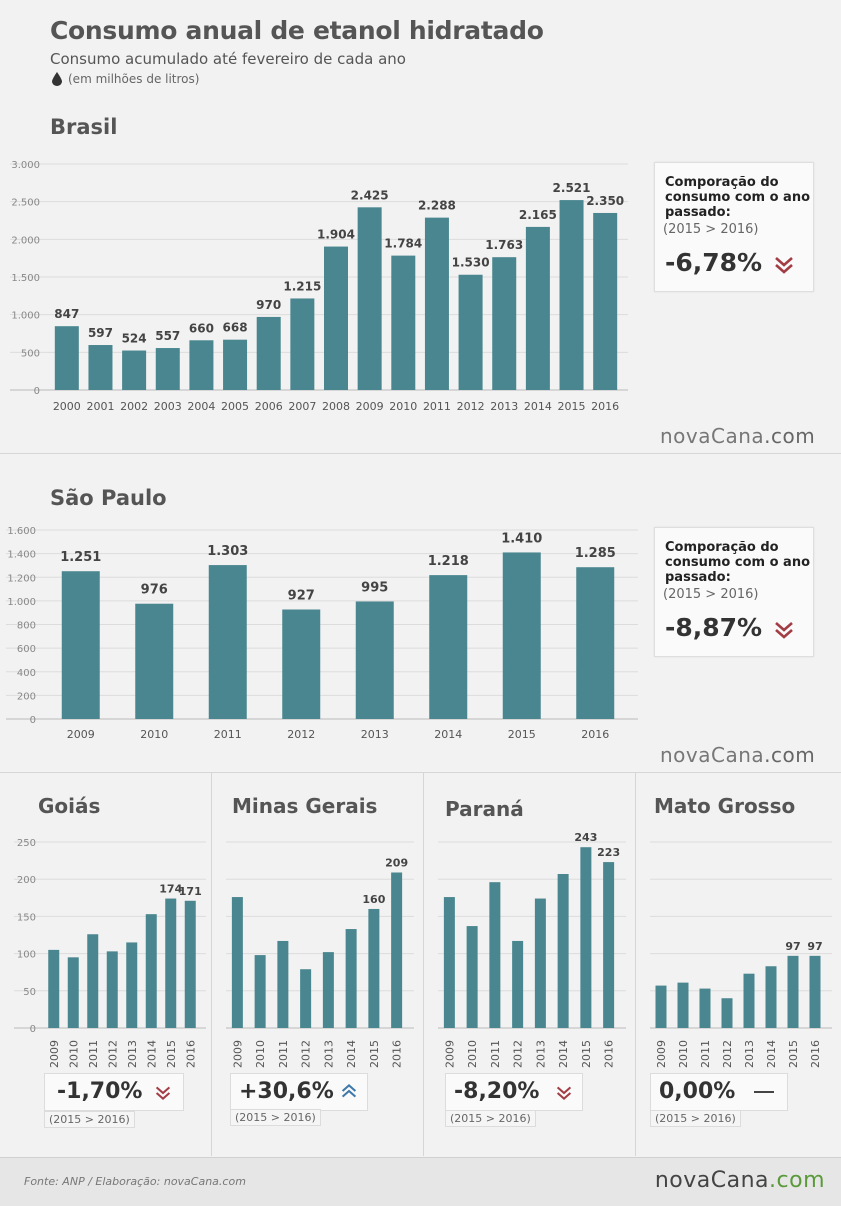  I want to click on data-label: 1.784, so click(403, 244).